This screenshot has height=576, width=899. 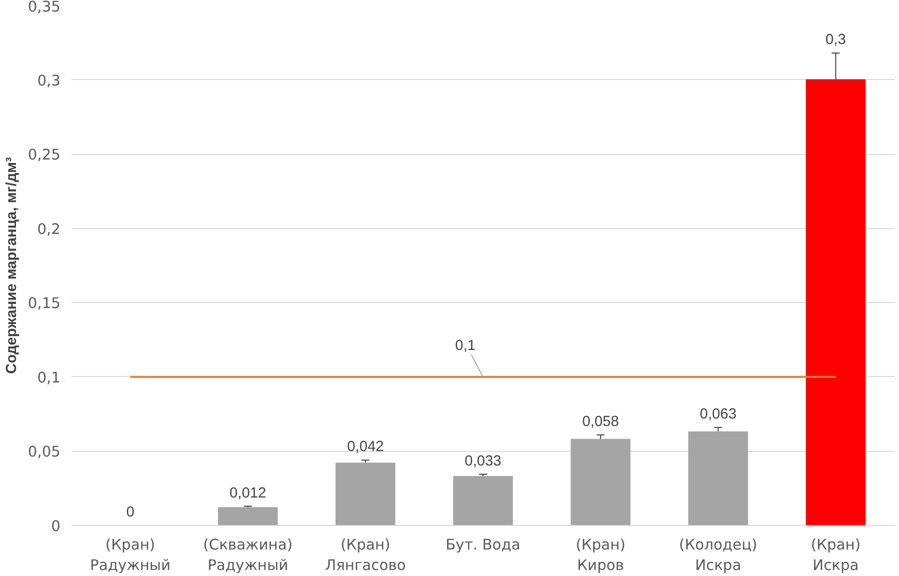 What do you see at coordinates (365, 555) in the screenshot?
I see `x-tick-label: (Кран) Лянгасово` at bounding box center [365, 555].